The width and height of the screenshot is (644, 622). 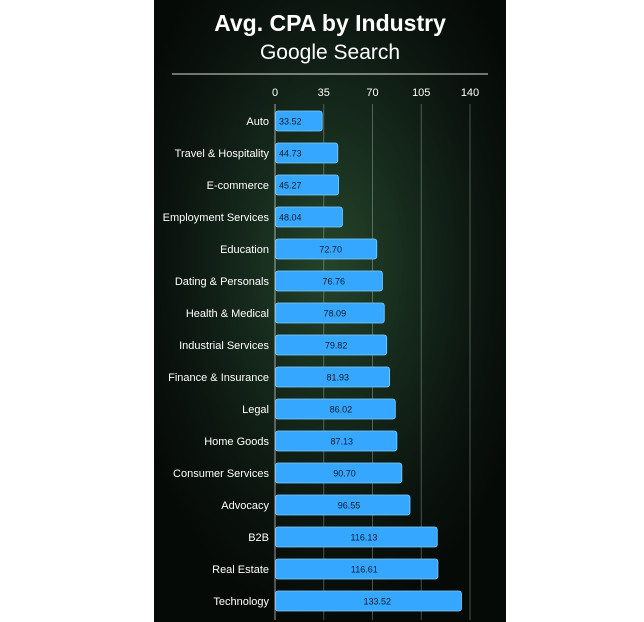 I want to click on category-label: Education, so click(x=244, y=250).